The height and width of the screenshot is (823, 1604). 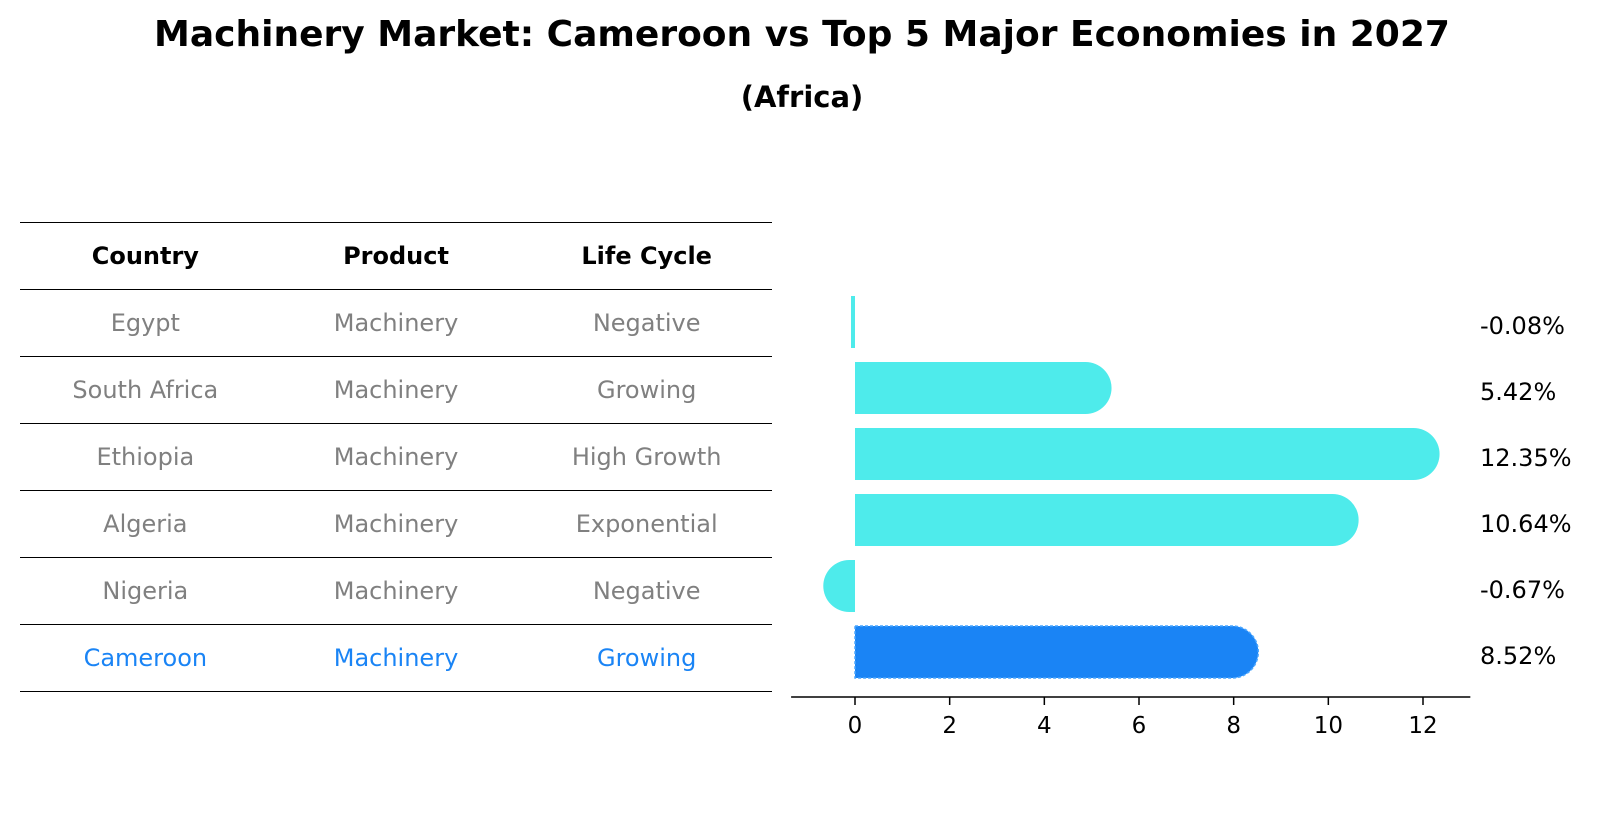 I want to click on country-cell: Ethiopia, so click(x=145, y=457).